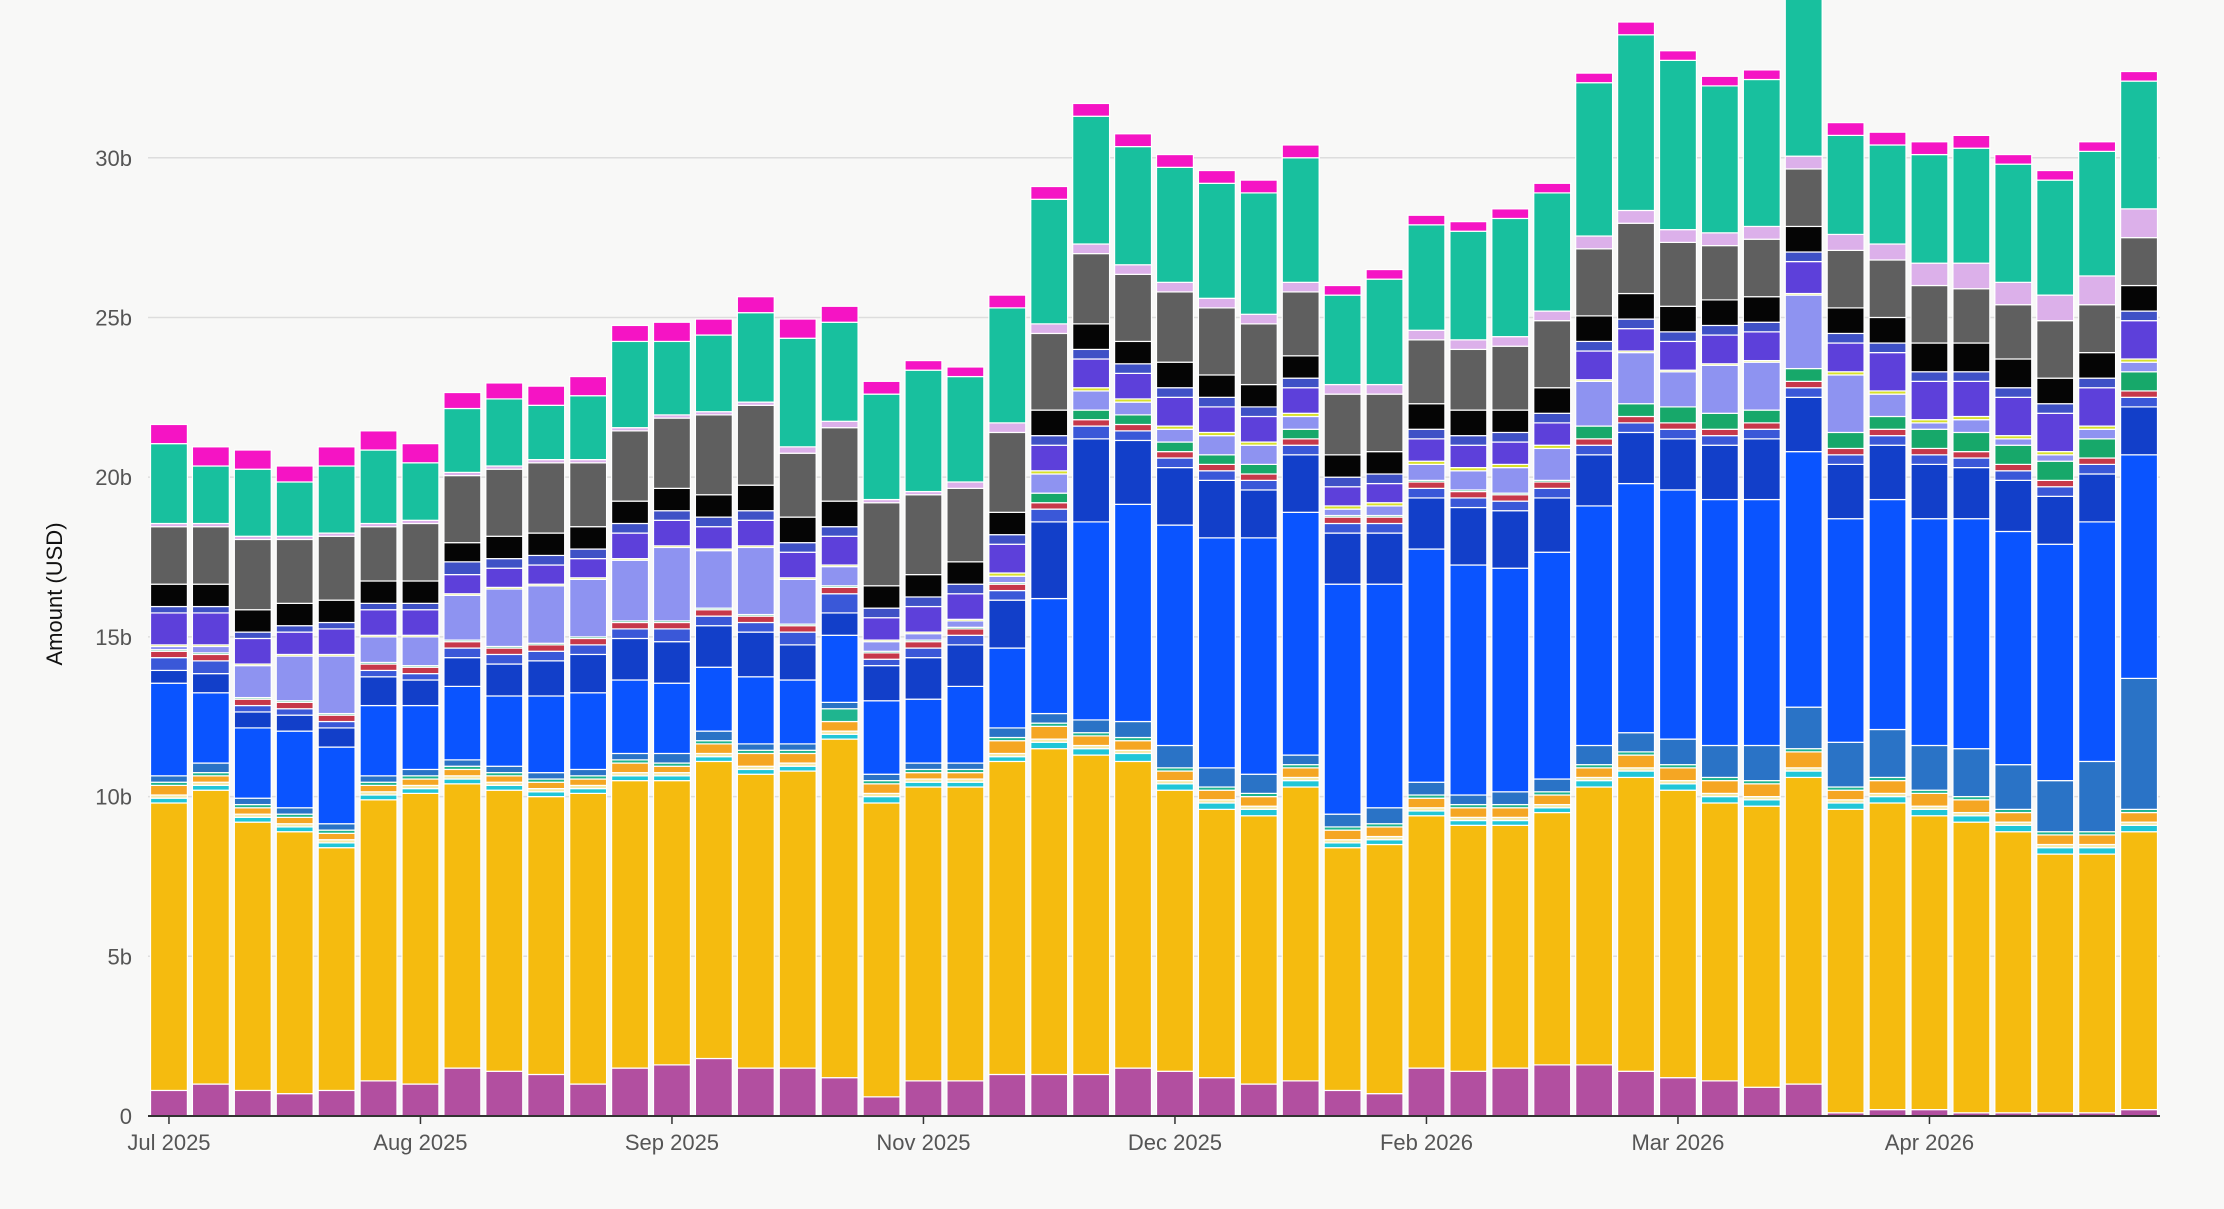  I want to click on y-tick-label: 15b, so click(113, 637).